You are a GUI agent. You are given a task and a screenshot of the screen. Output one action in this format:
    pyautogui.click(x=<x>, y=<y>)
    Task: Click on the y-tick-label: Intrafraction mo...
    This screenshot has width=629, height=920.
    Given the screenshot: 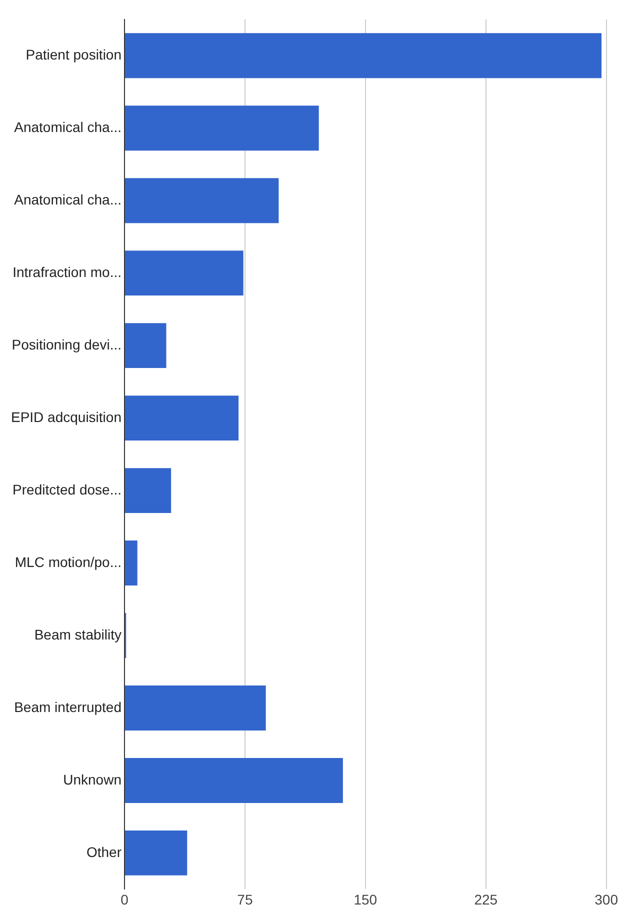 What is the action you would take?
    pyautogui.click(x=67, y=272)
    